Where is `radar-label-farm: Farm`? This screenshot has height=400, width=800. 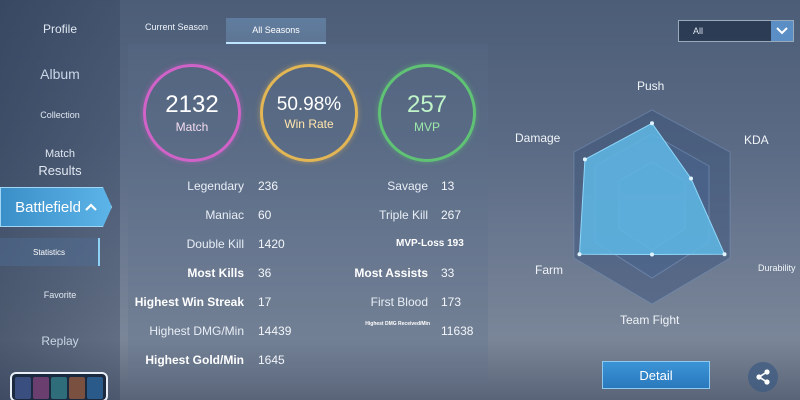
radar-label-farm: Farm is located at coordinates (549, 270).